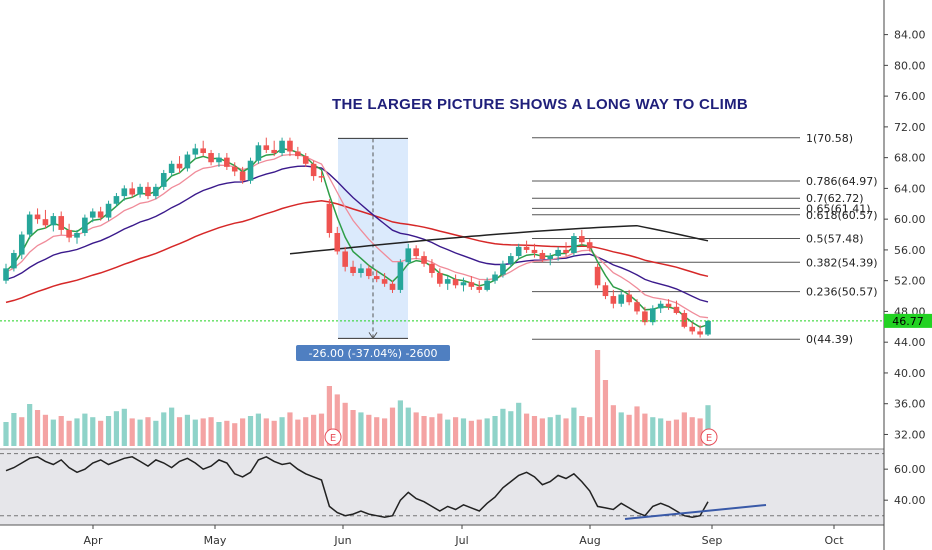  What do you see at coordinates (910, 404) in the screenshot?
I see `price-tick-label: 36.00` at bounding box center [910, 404].